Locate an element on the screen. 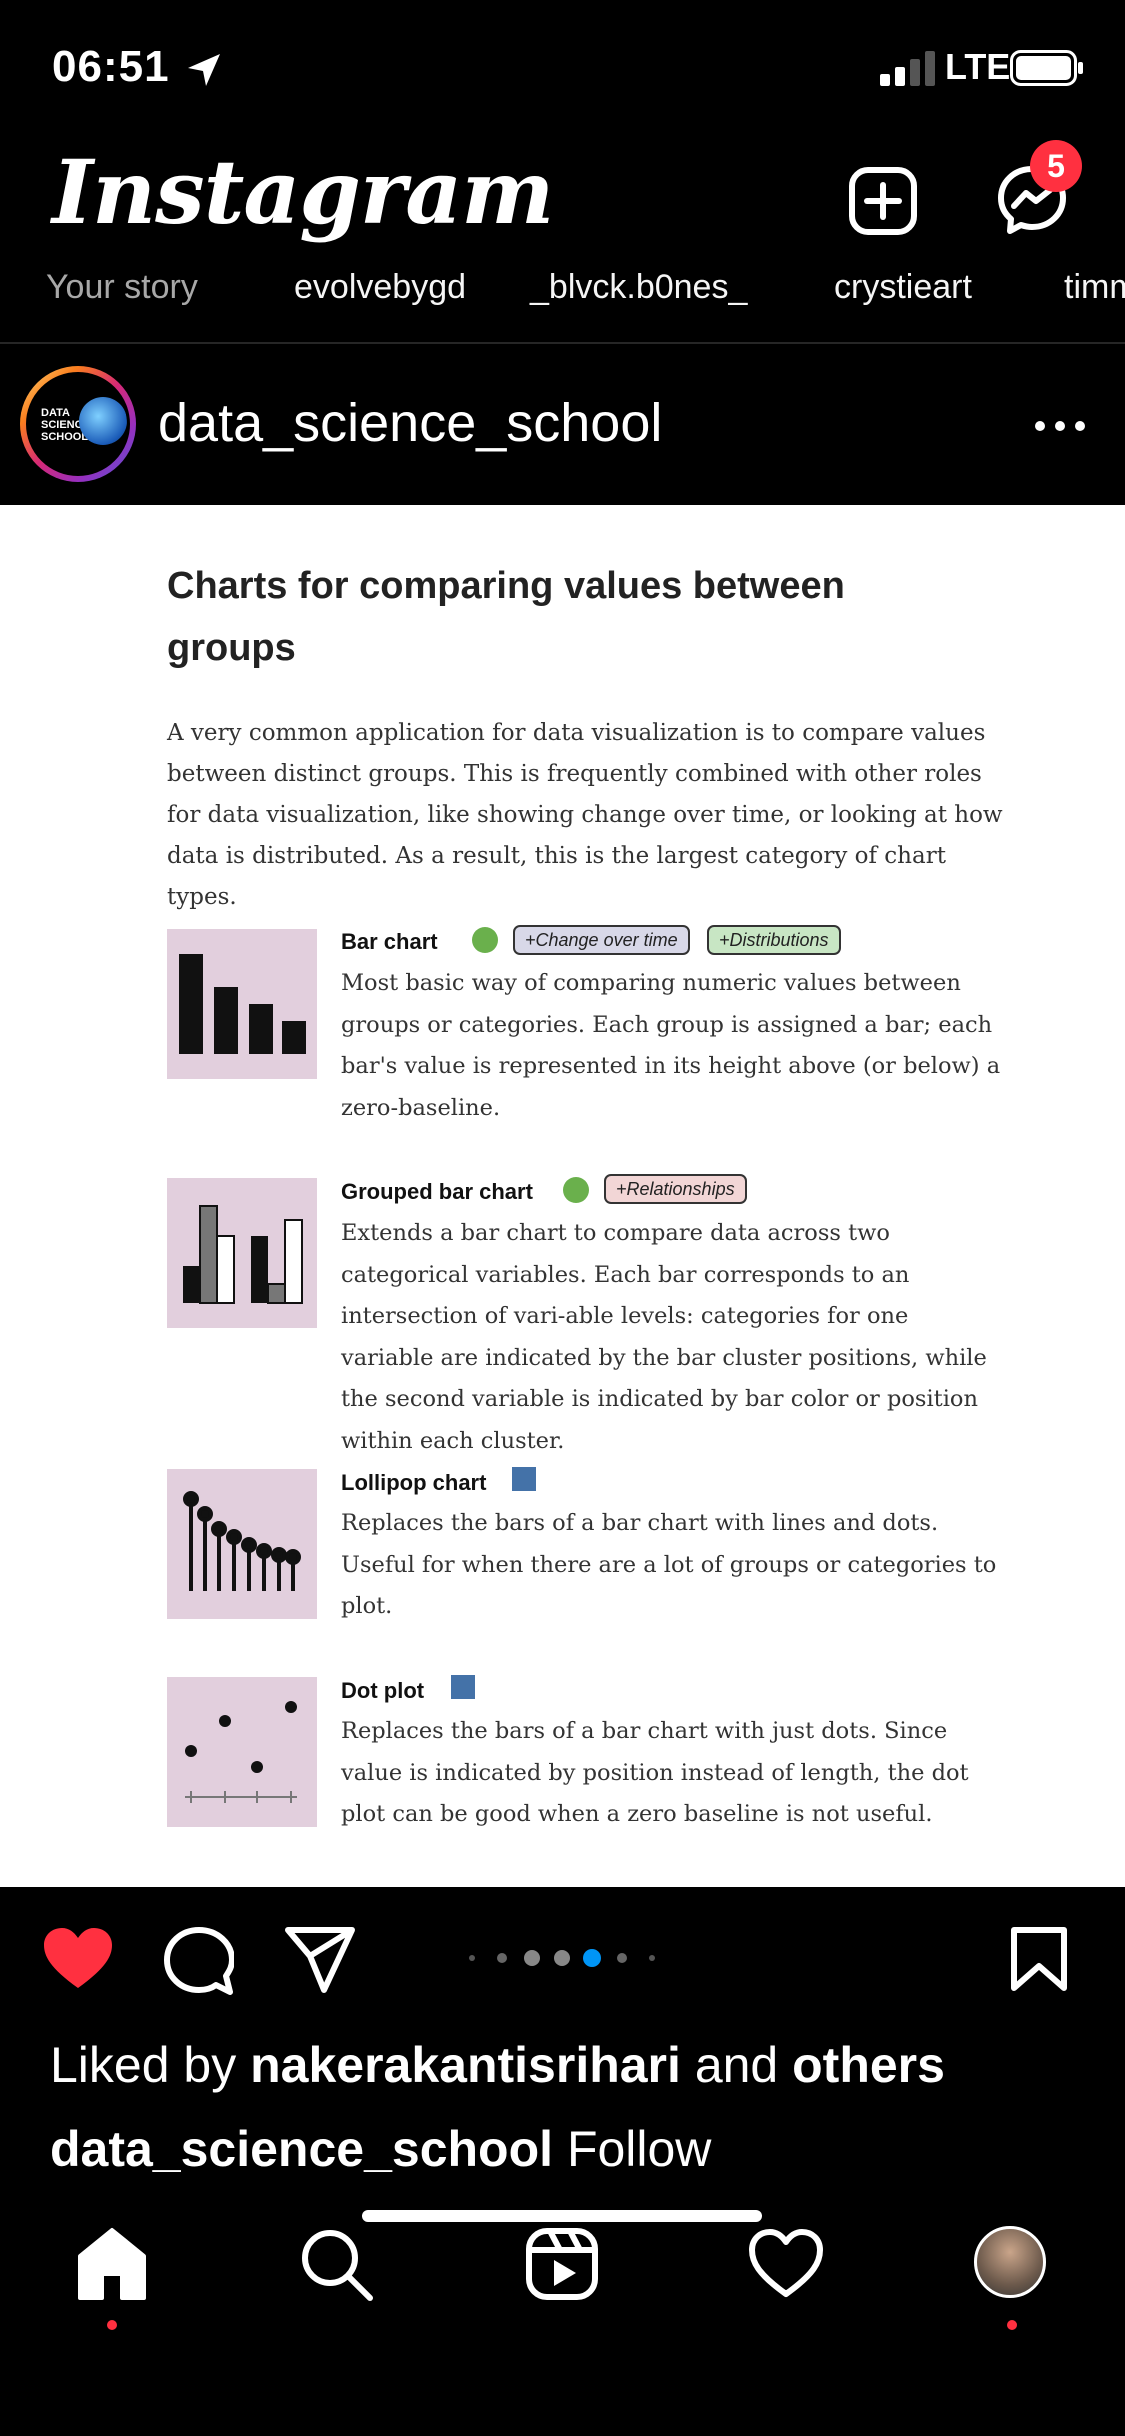  entry-title: Bar chart is located at coordinates (389, 941).